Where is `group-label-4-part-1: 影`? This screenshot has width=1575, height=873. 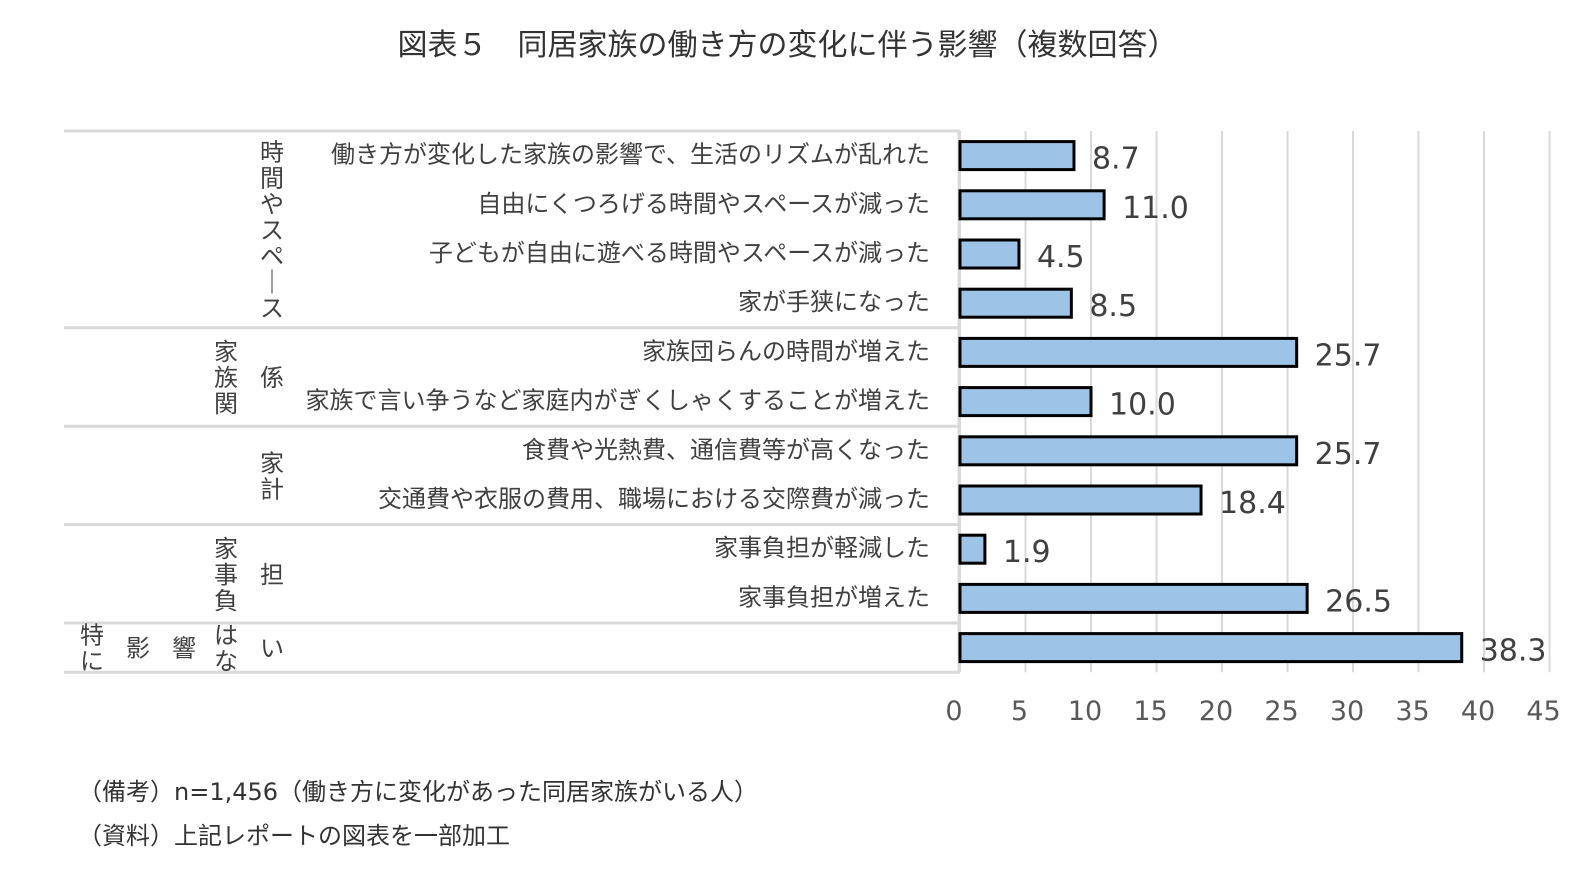
group-label-4-part-1: 影 is located at coordinates (138, 649).